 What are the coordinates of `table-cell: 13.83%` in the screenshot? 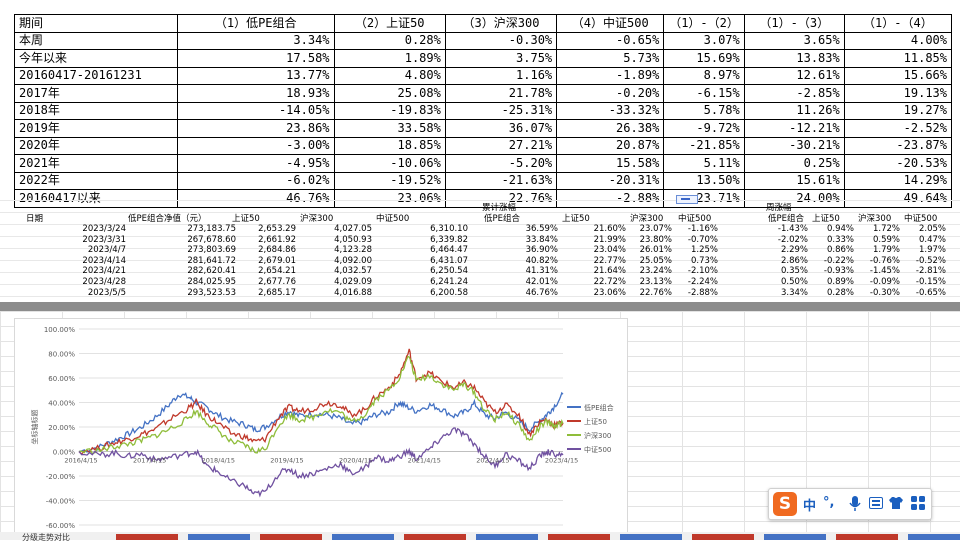 It's located at (794, 58).